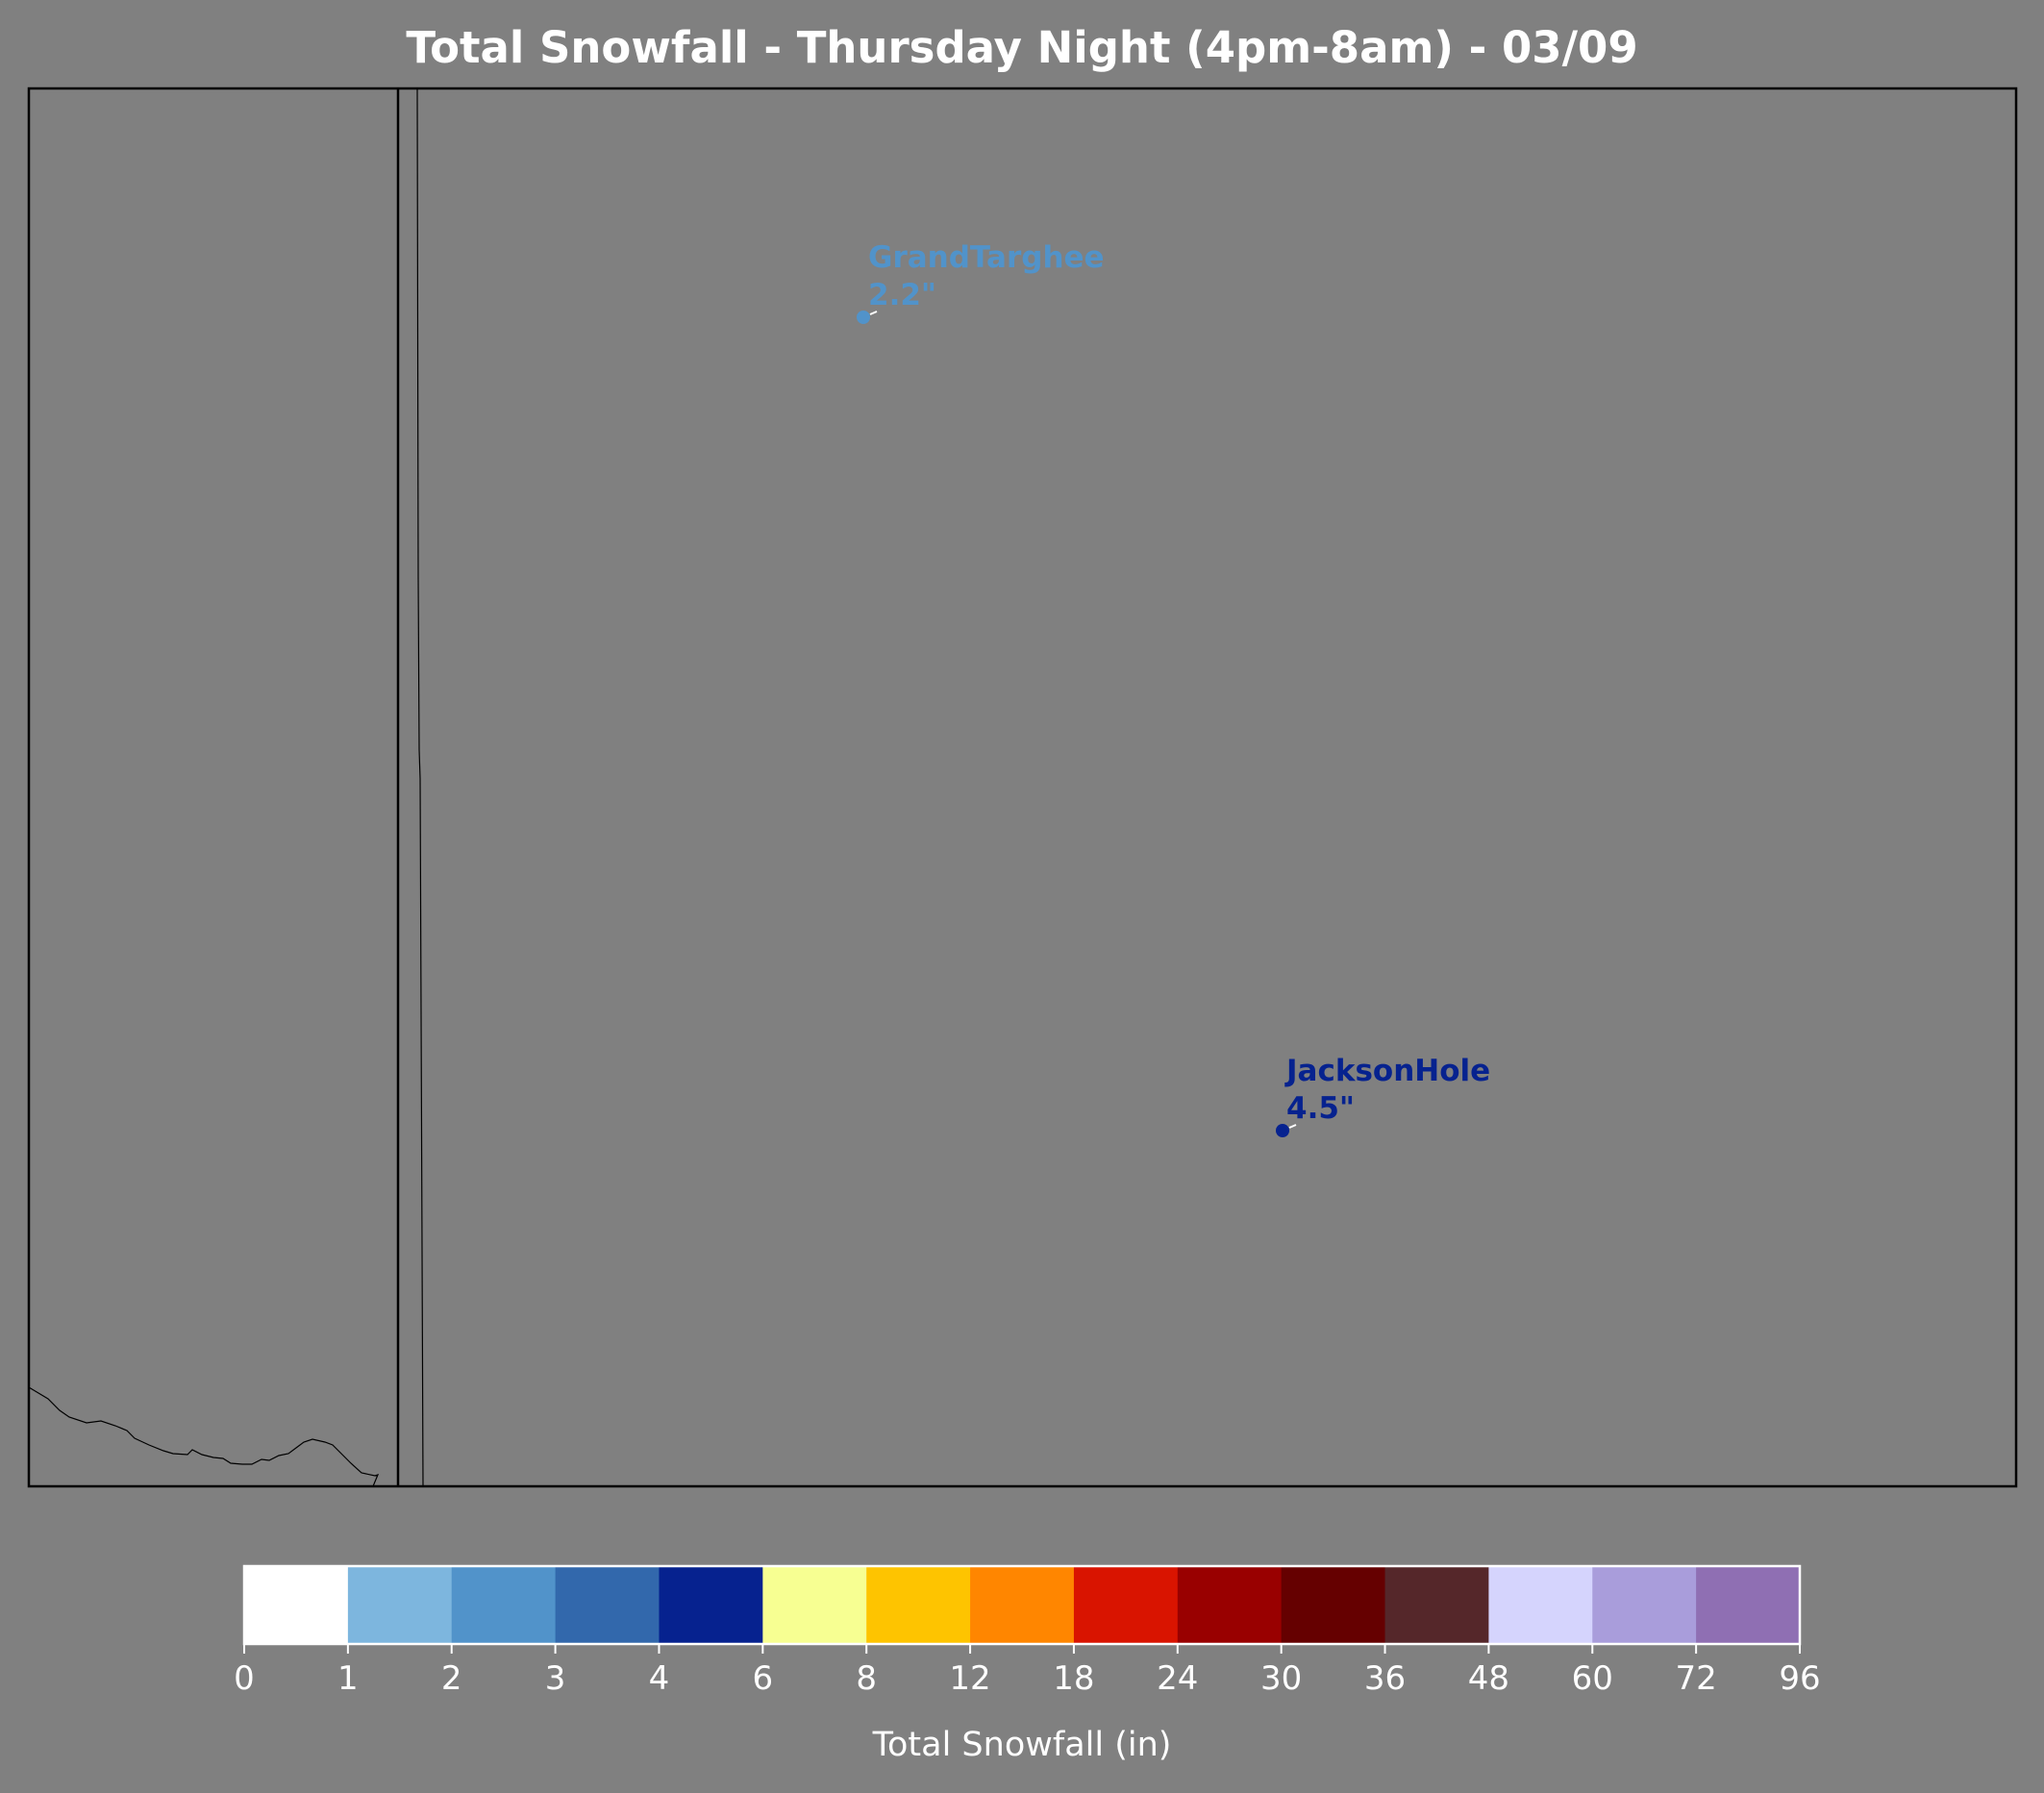  I want to click on colorbar-tick-label: 18, so click(1073, 1678).